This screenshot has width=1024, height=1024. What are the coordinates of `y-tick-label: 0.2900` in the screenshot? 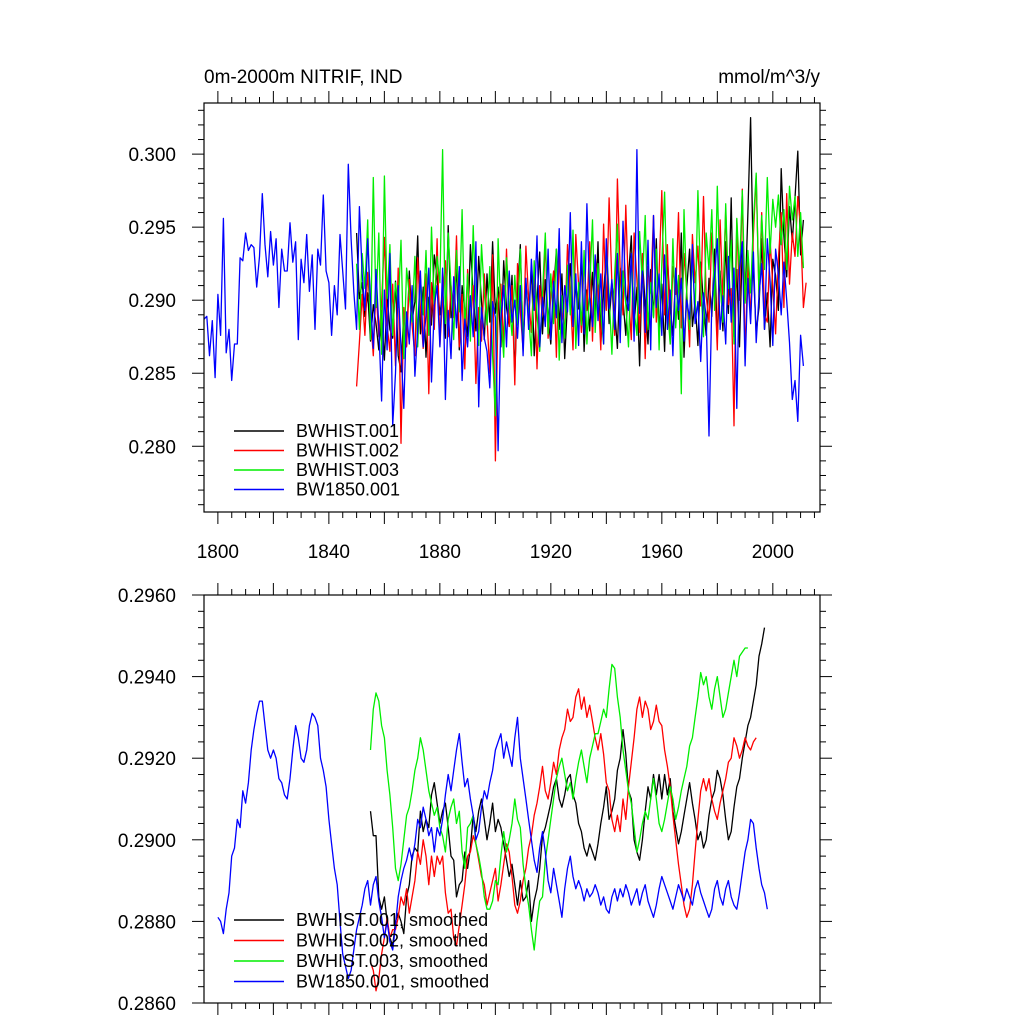 It's located at (147, 841).